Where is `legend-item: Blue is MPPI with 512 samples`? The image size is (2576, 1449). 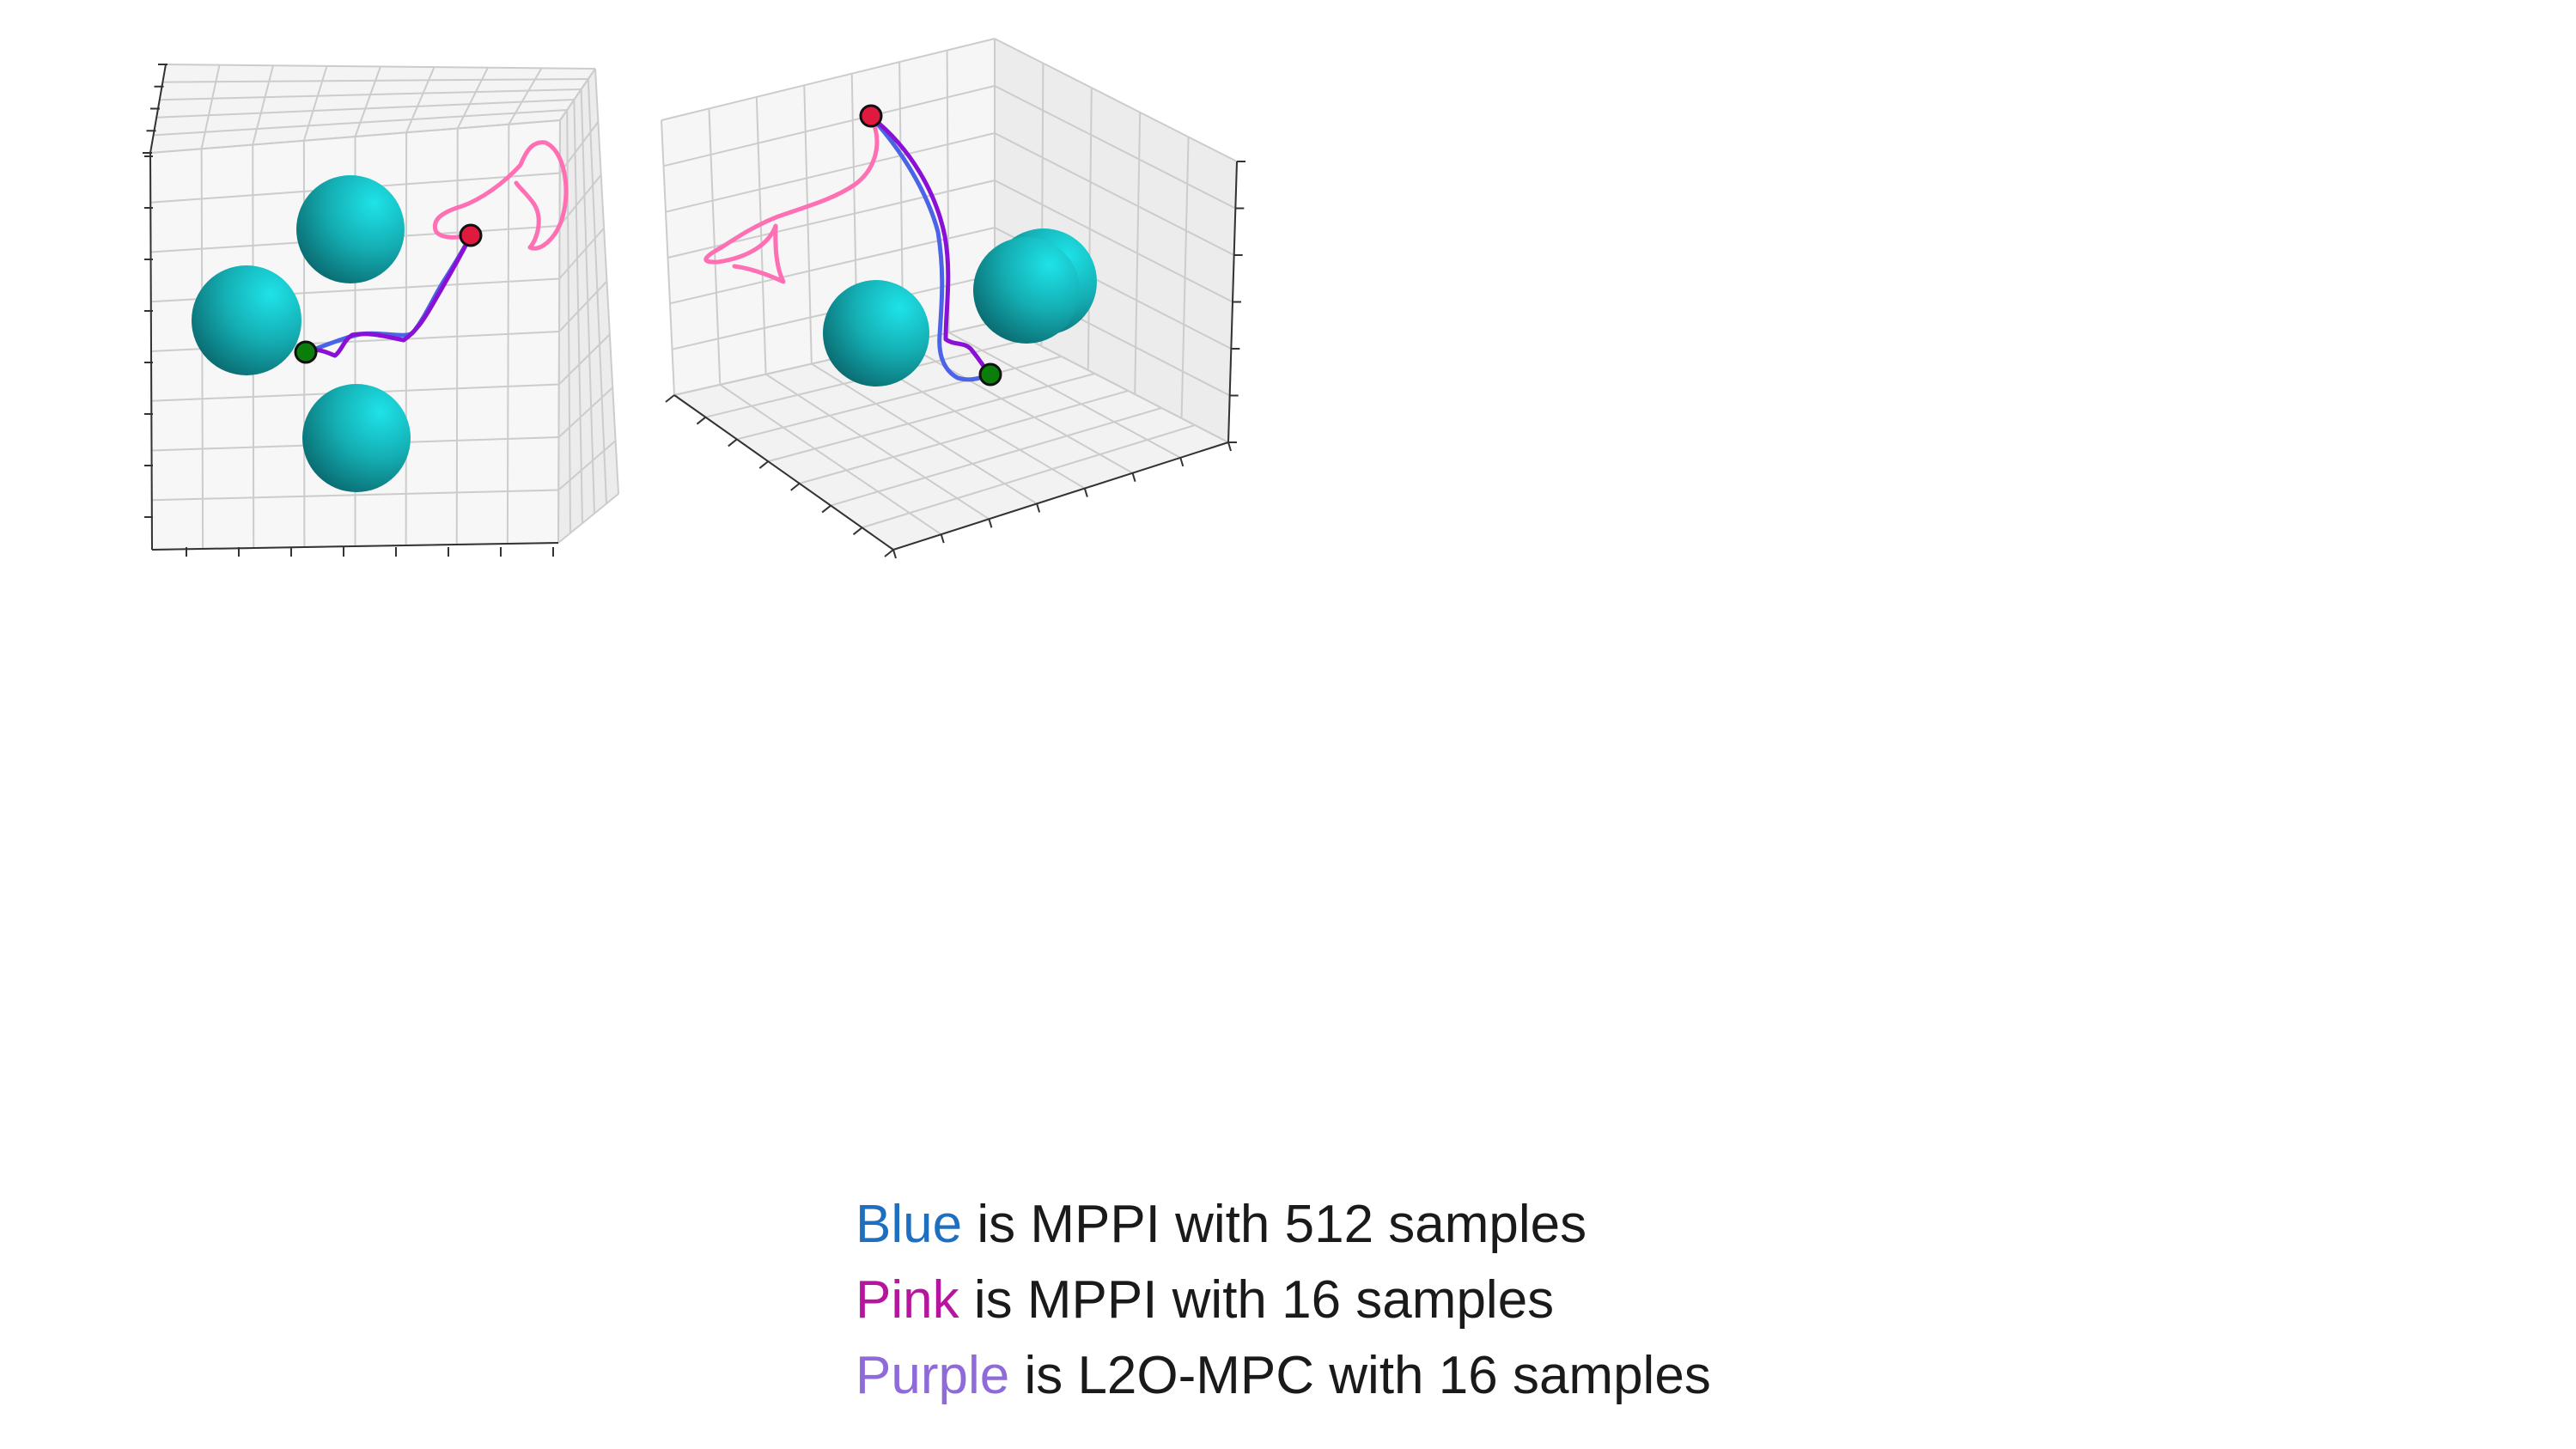 legend-item: Blue is MPPI with 512 samples is located at coordinates (1221, 1224).